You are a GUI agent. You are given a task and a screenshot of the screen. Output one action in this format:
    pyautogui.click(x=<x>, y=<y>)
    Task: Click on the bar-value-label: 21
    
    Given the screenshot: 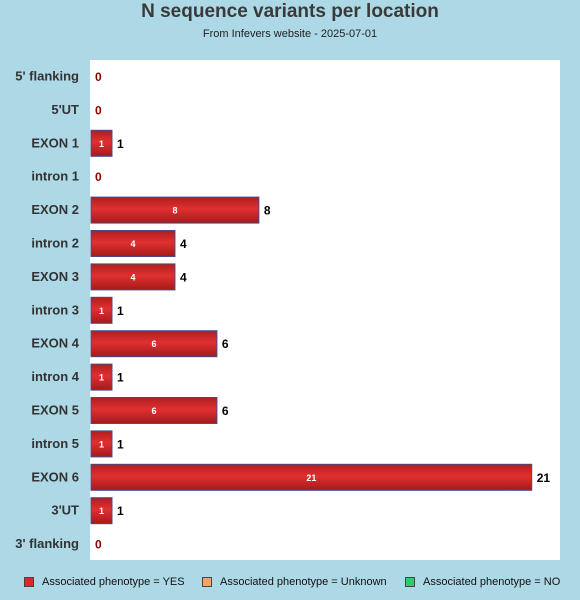 What is the action you would take?
    pyautogui.click(x=544, y=478)
    